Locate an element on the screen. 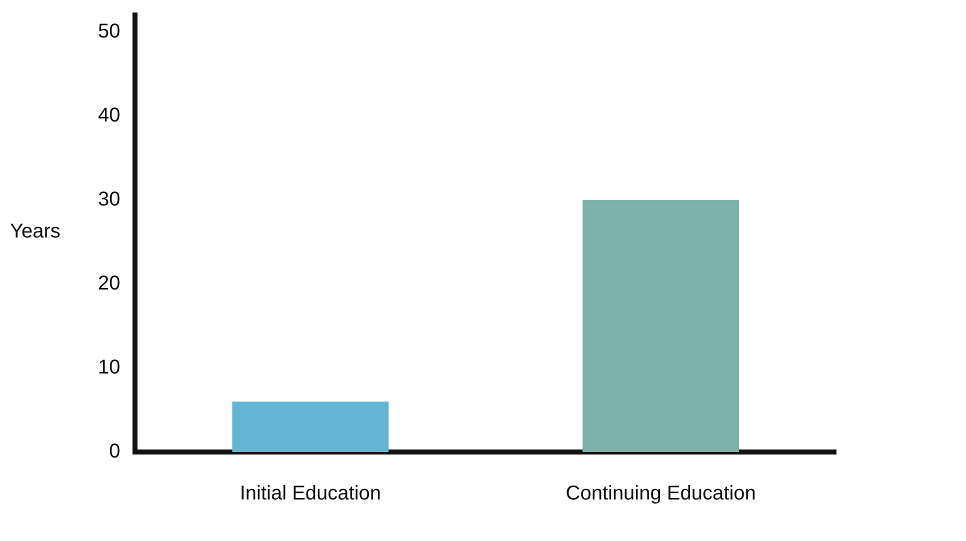 The height and width of the screenshot is (541, 966). y-tick-label: 10 is located at coordinates (109, 367).